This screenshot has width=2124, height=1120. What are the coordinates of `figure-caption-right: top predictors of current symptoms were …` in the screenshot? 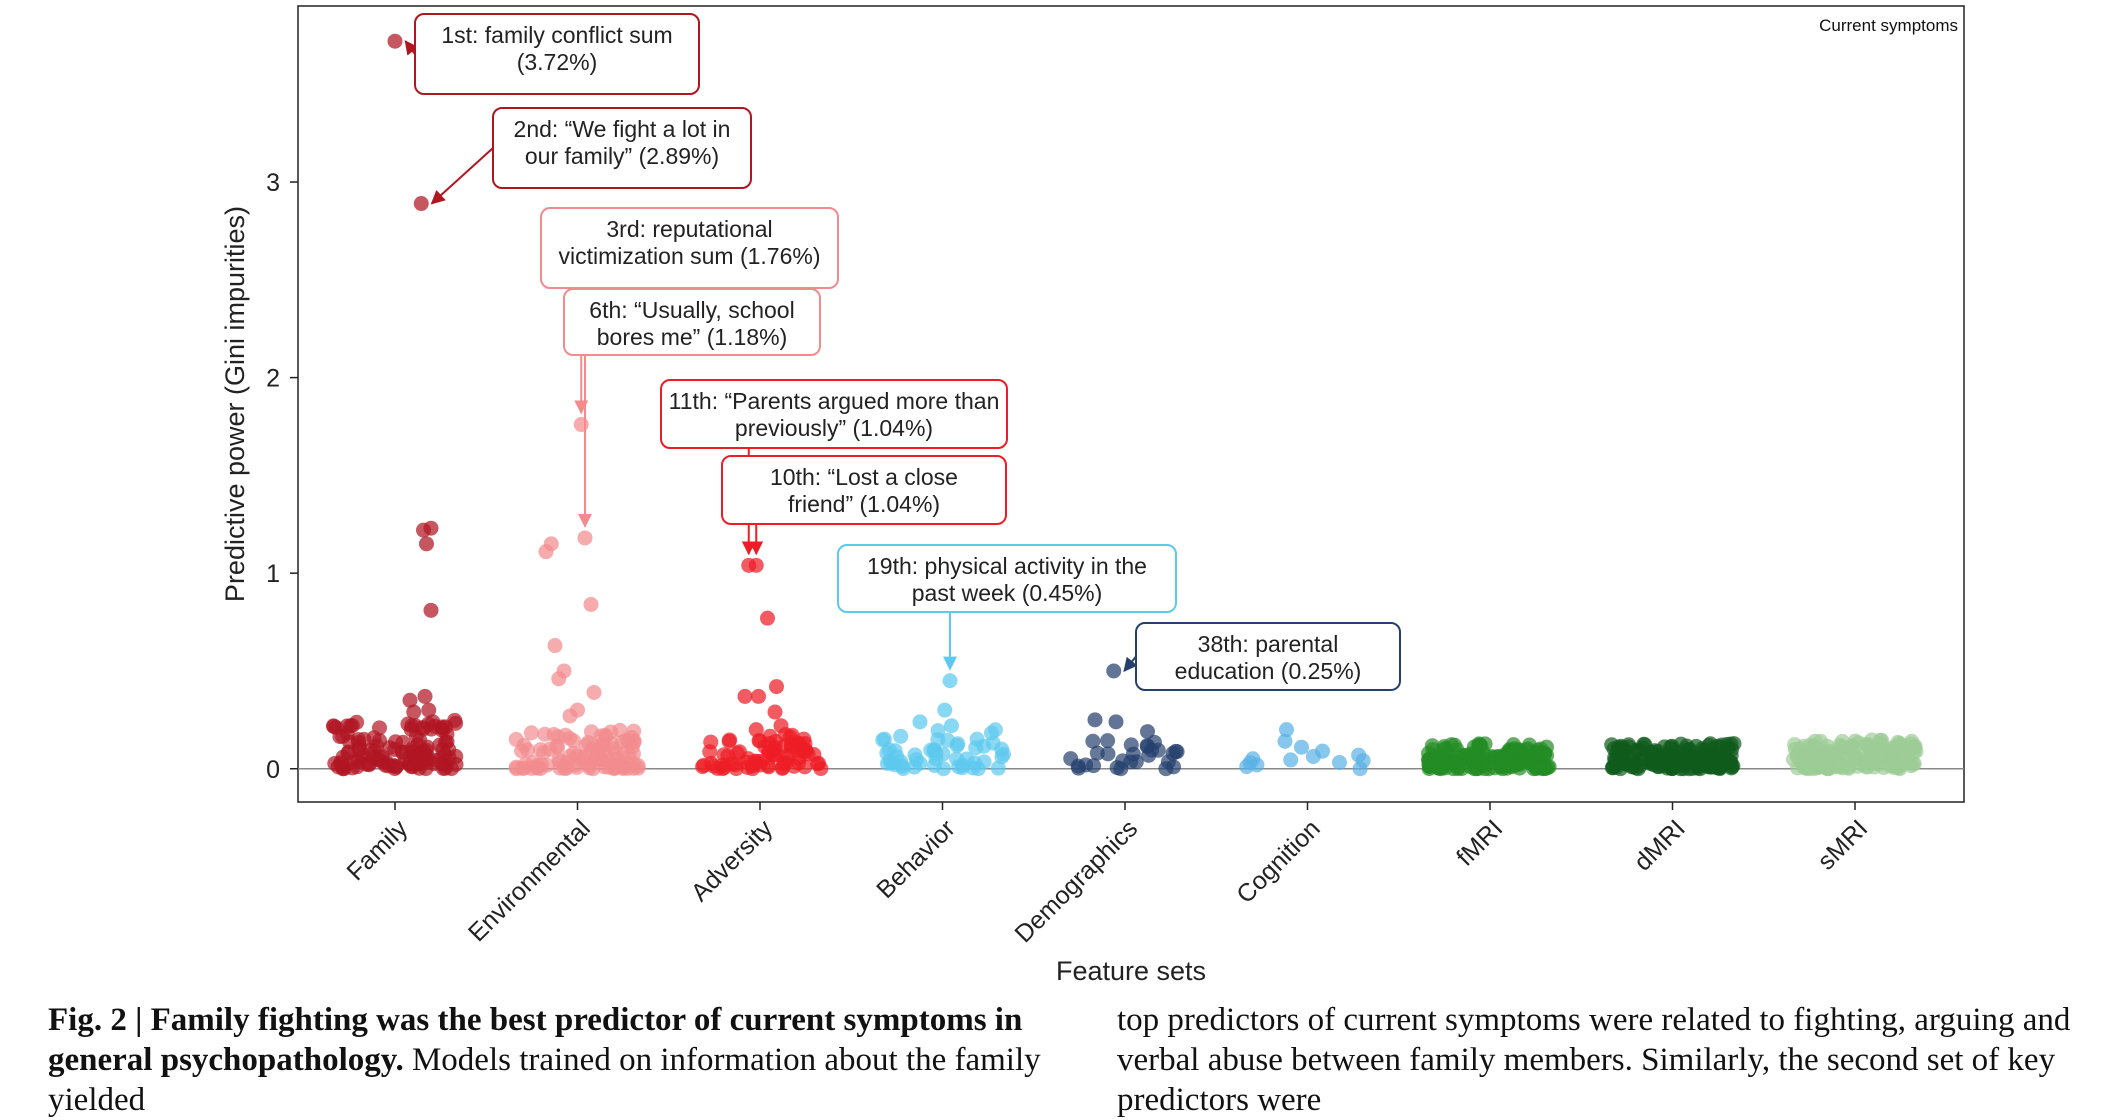 It's located at (1594, 1060).